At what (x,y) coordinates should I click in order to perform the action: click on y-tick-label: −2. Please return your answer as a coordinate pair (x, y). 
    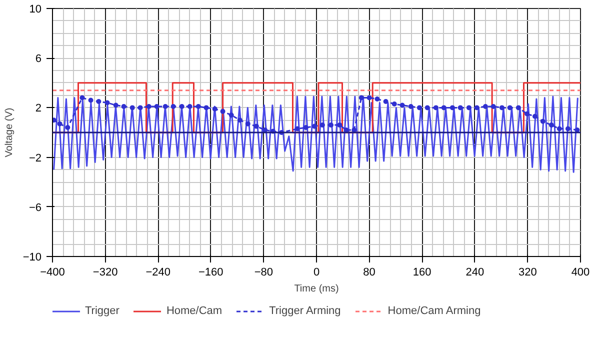
    Looking at the image, I should click on (35, 158).